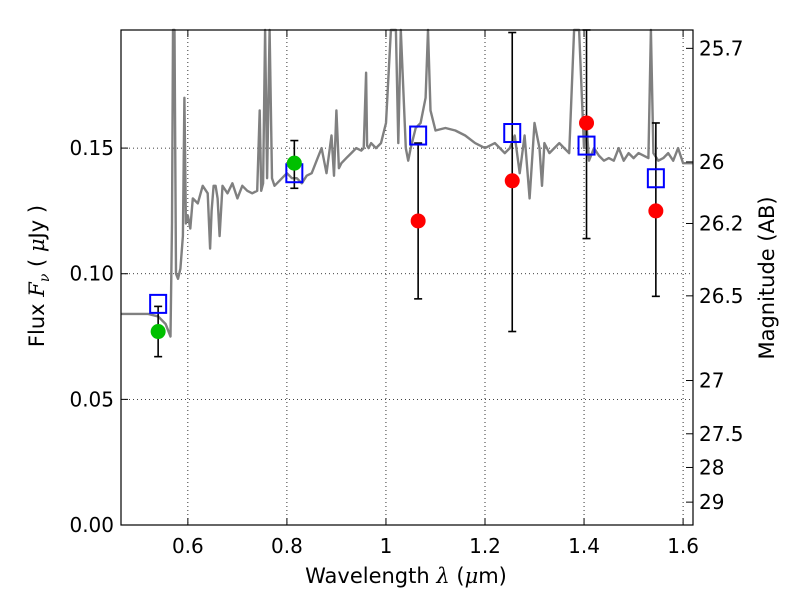 This screenshot has width=800, height=604. What do you see at coordinates (367, 576) in the screenshot?
I see `x-axis-label-text: Wavelength` at bounding box center [367, 576].